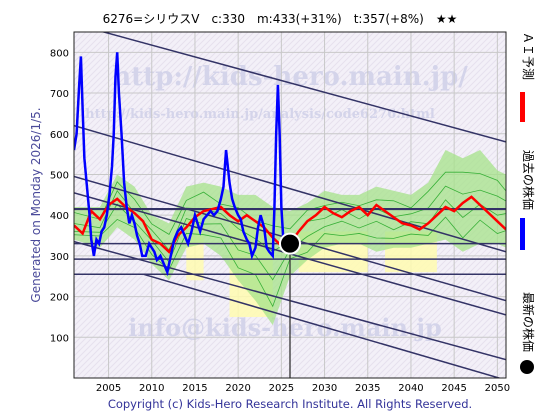 The image size is (560, 420). Describe the element at coordinates (36, 204) in the screenshot. I see `generated-label: Generated on Monday 2026/1/5.` at that location.